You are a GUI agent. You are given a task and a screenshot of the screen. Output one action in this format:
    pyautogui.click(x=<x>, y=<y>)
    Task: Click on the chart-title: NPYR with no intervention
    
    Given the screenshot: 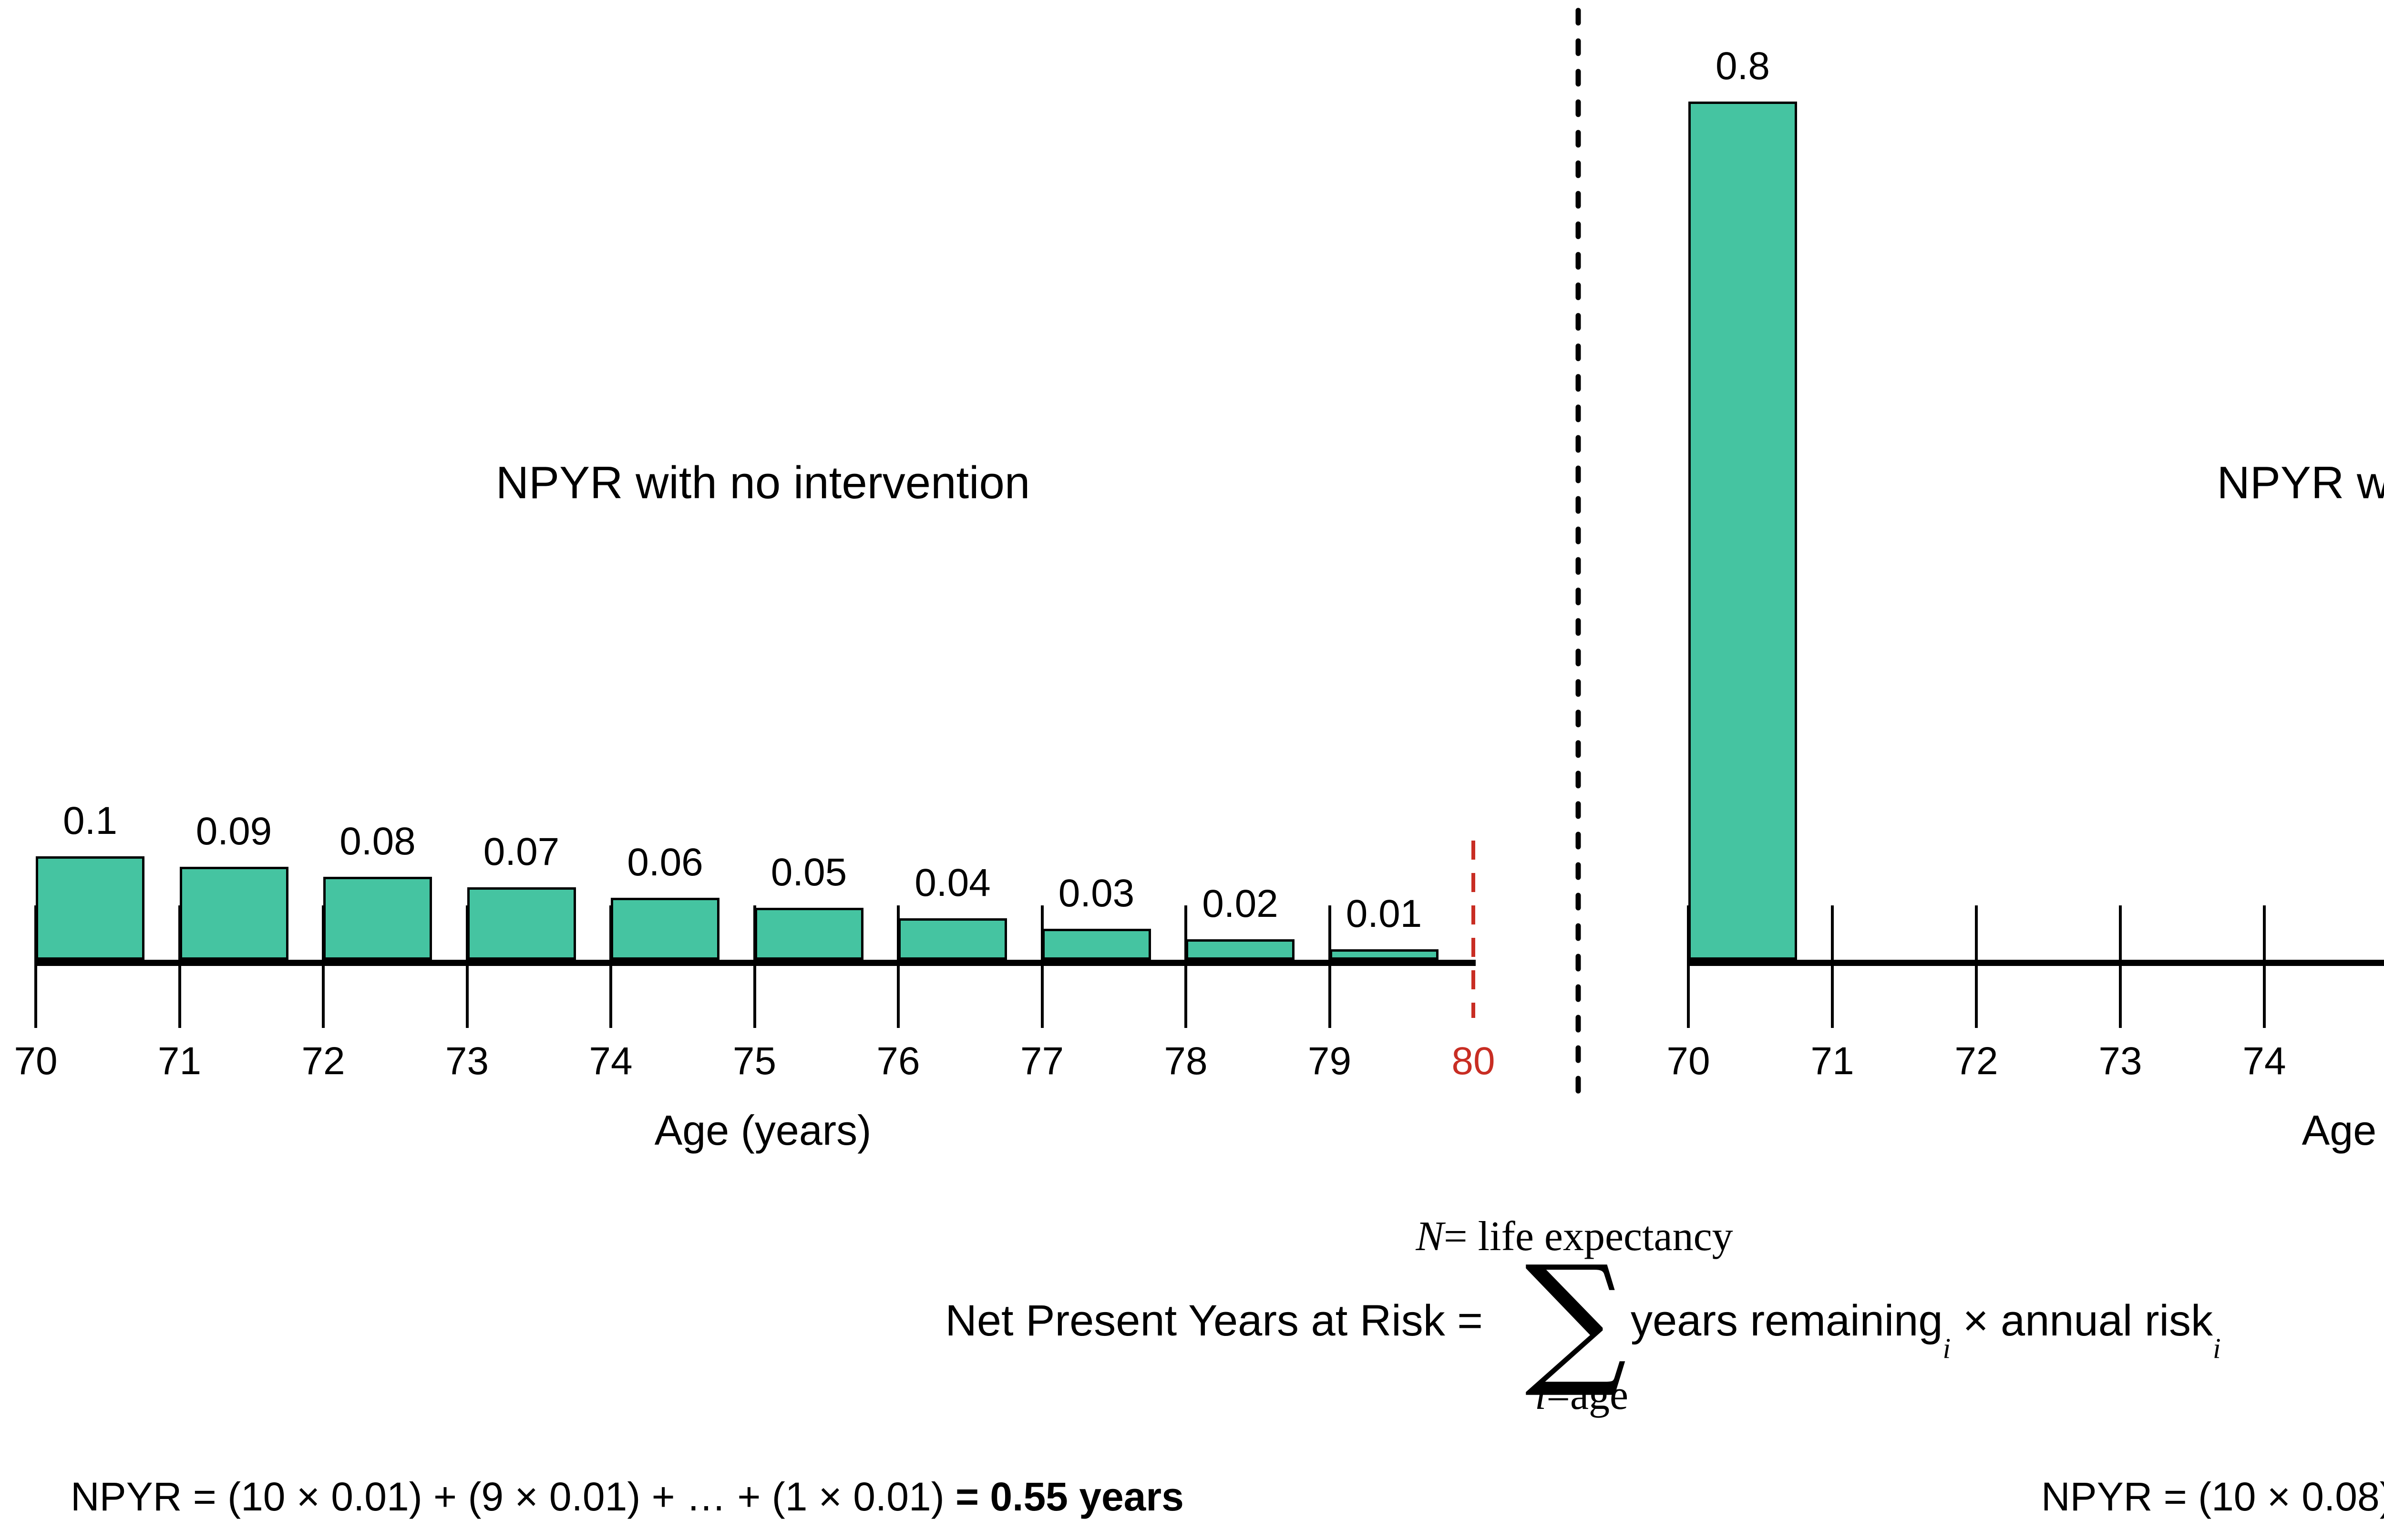 What is the action you would take?
    pyautogui.click(x=763, y=482)
    